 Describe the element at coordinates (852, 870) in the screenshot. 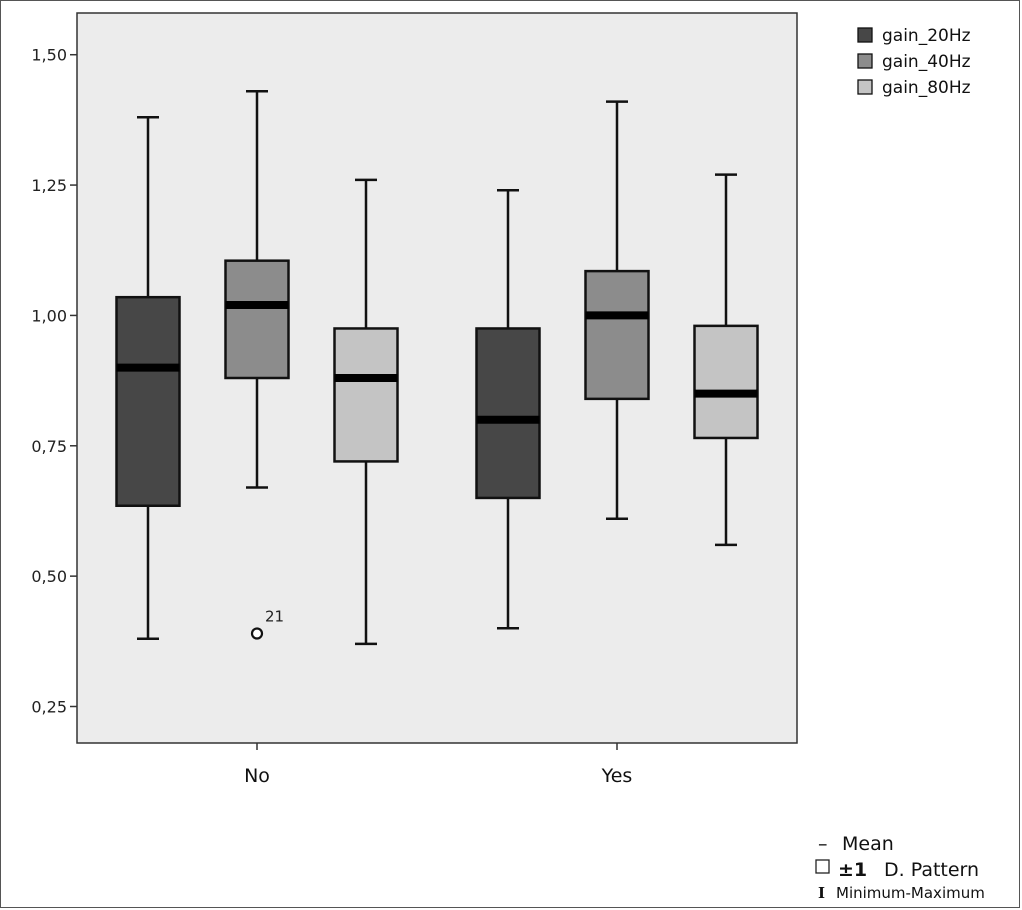

I see `sd-note-symbol: ±1` at that location.